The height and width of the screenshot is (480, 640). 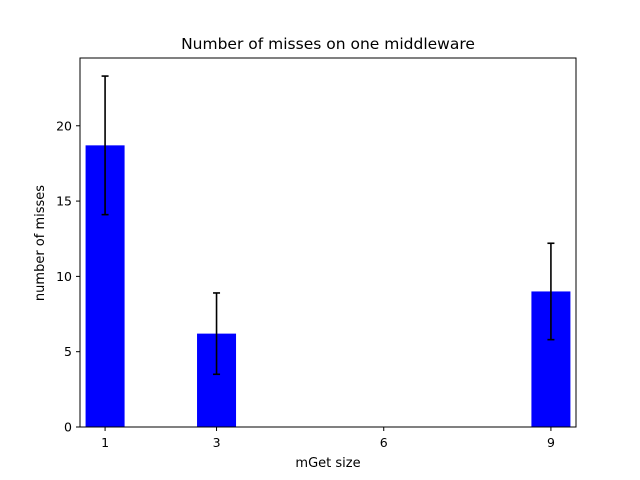 I want to click on y-axis-label: number of misses, so click(x=40, y=243).